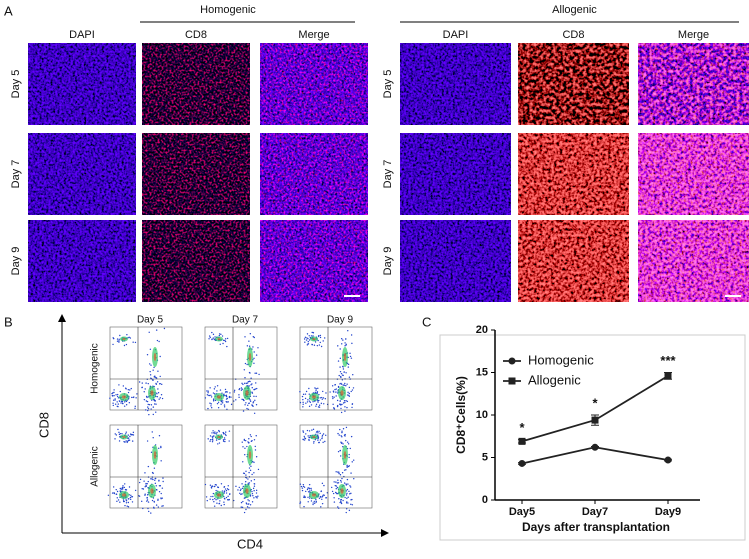 Image resolution: width=749 pixels, height=559 pixels. Describe the element at coordinates (82, 35) in the screenshot. I see `column-label: DAPI` at that location.